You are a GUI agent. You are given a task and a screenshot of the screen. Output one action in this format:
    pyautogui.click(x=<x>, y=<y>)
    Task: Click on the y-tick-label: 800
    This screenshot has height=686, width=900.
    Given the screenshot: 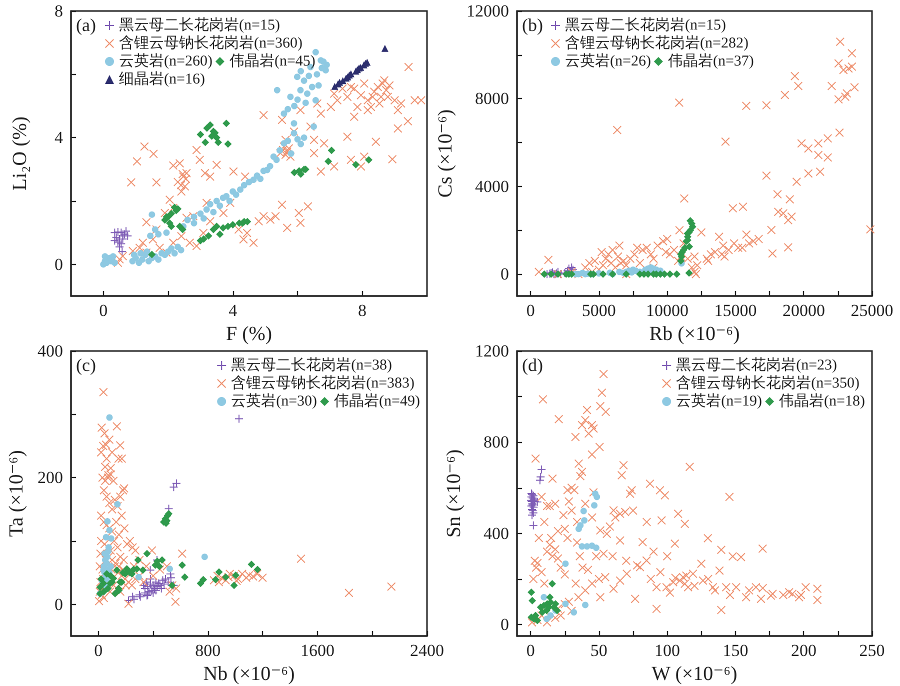 What is the action you would take?
    pyautogui.click(x=496, y=442)
    